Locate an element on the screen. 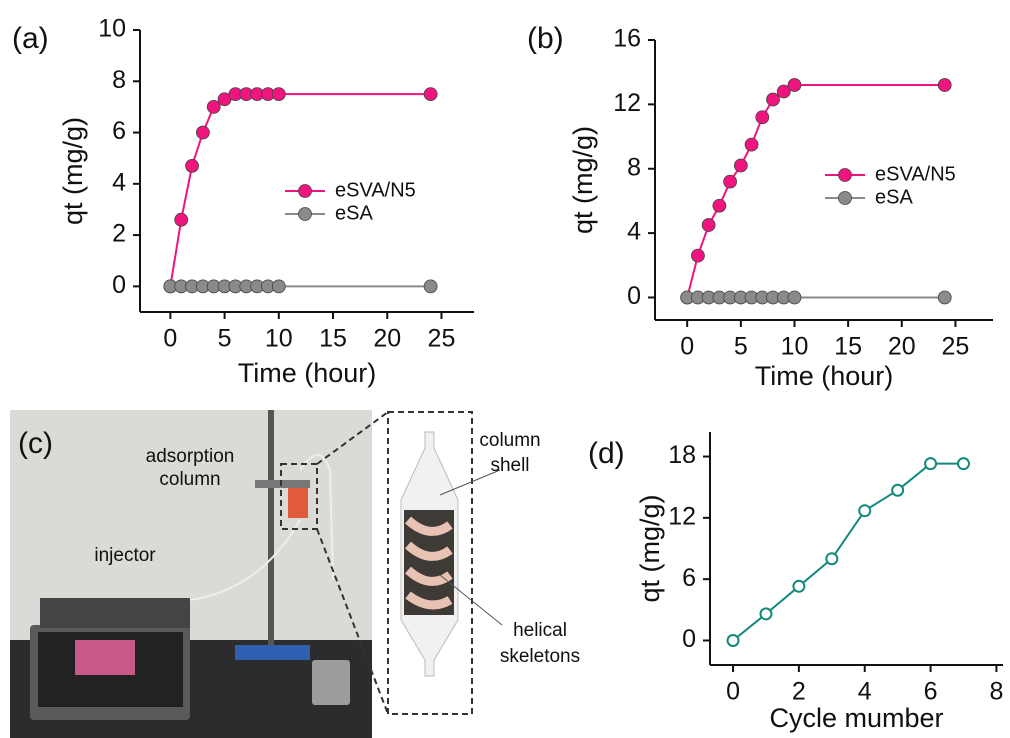 The image size is (1010, 738). y-tick-label: 2 is located at coordinates (119, 234).